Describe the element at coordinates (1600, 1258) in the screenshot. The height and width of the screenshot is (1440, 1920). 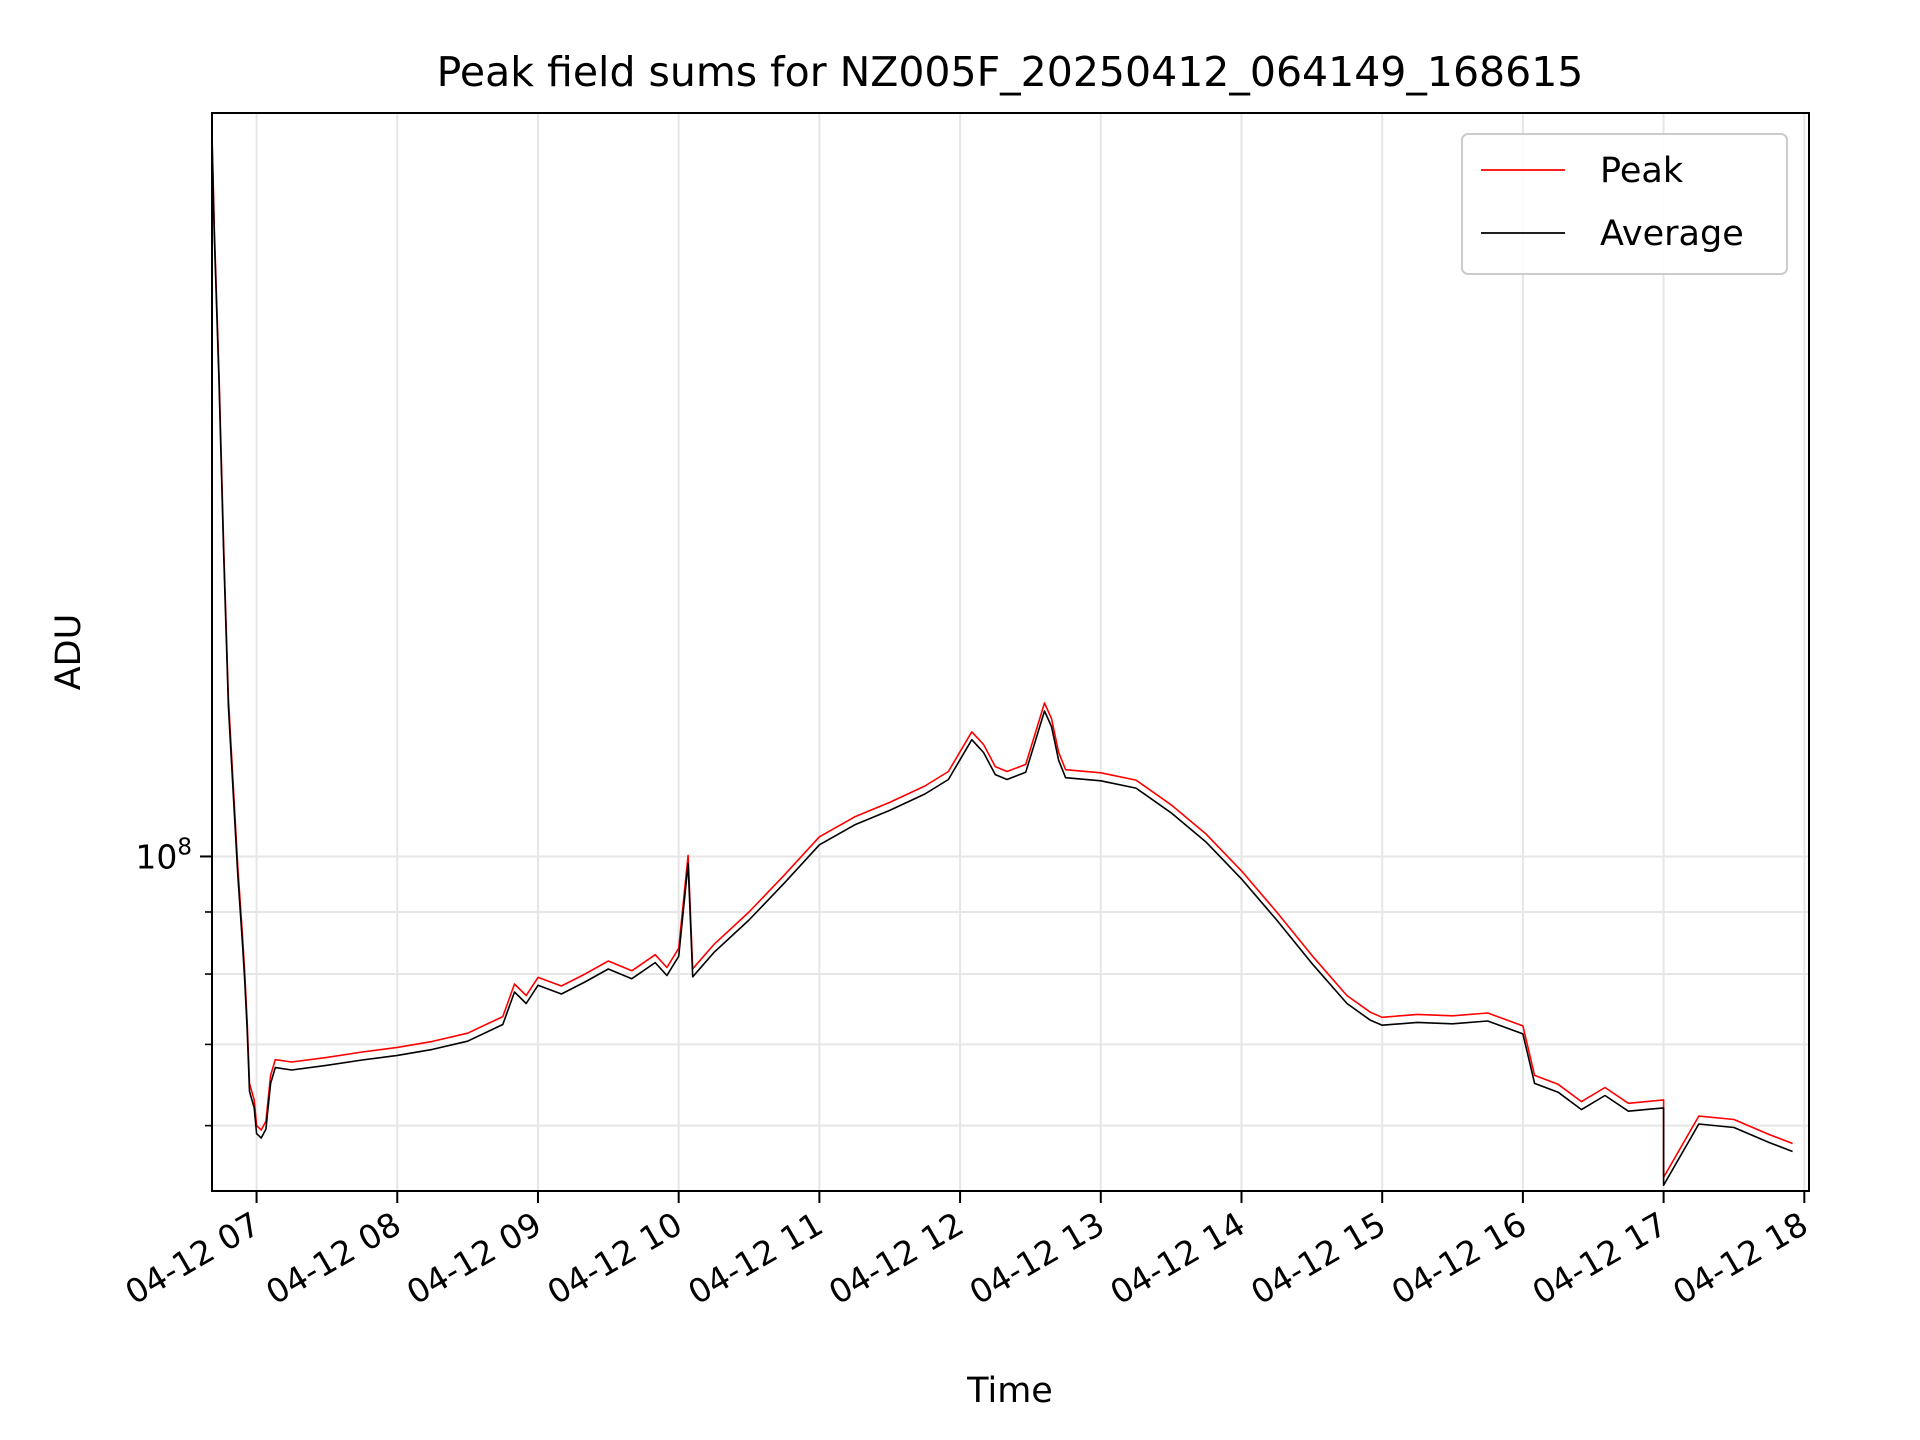
I see `x-tick-label: 04-12 17` at that location.